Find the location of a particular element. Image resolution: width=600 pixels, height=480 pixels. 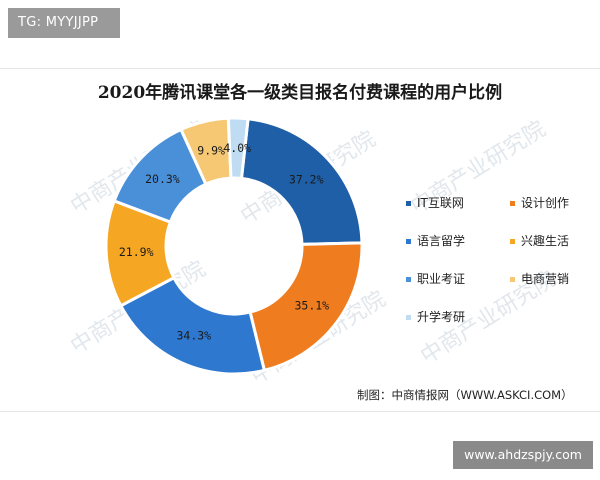

slice-value-label: 4.0% is located at coordinates (237, 148).